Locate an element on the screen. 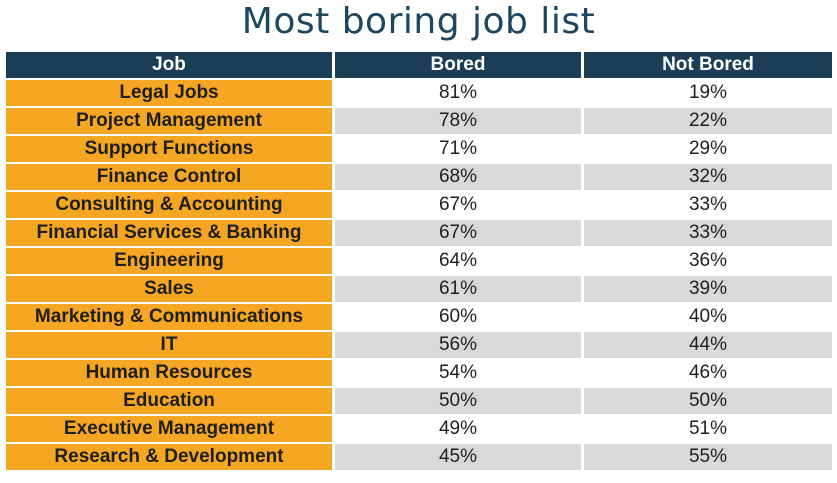  job-name-cell: Finance Control is located at coordinates (169, 177).